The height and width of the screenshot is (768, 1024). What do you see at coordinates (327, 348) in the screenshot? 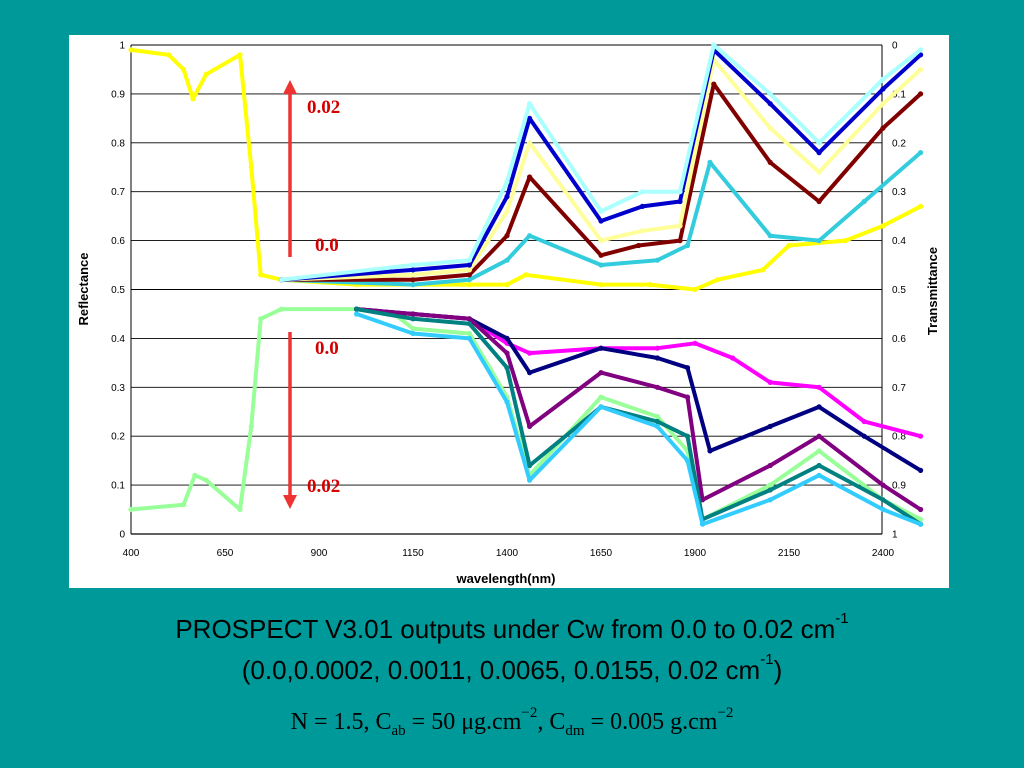
I see `annotation-trans-top: 0.0` at bounding box center [327, 348].